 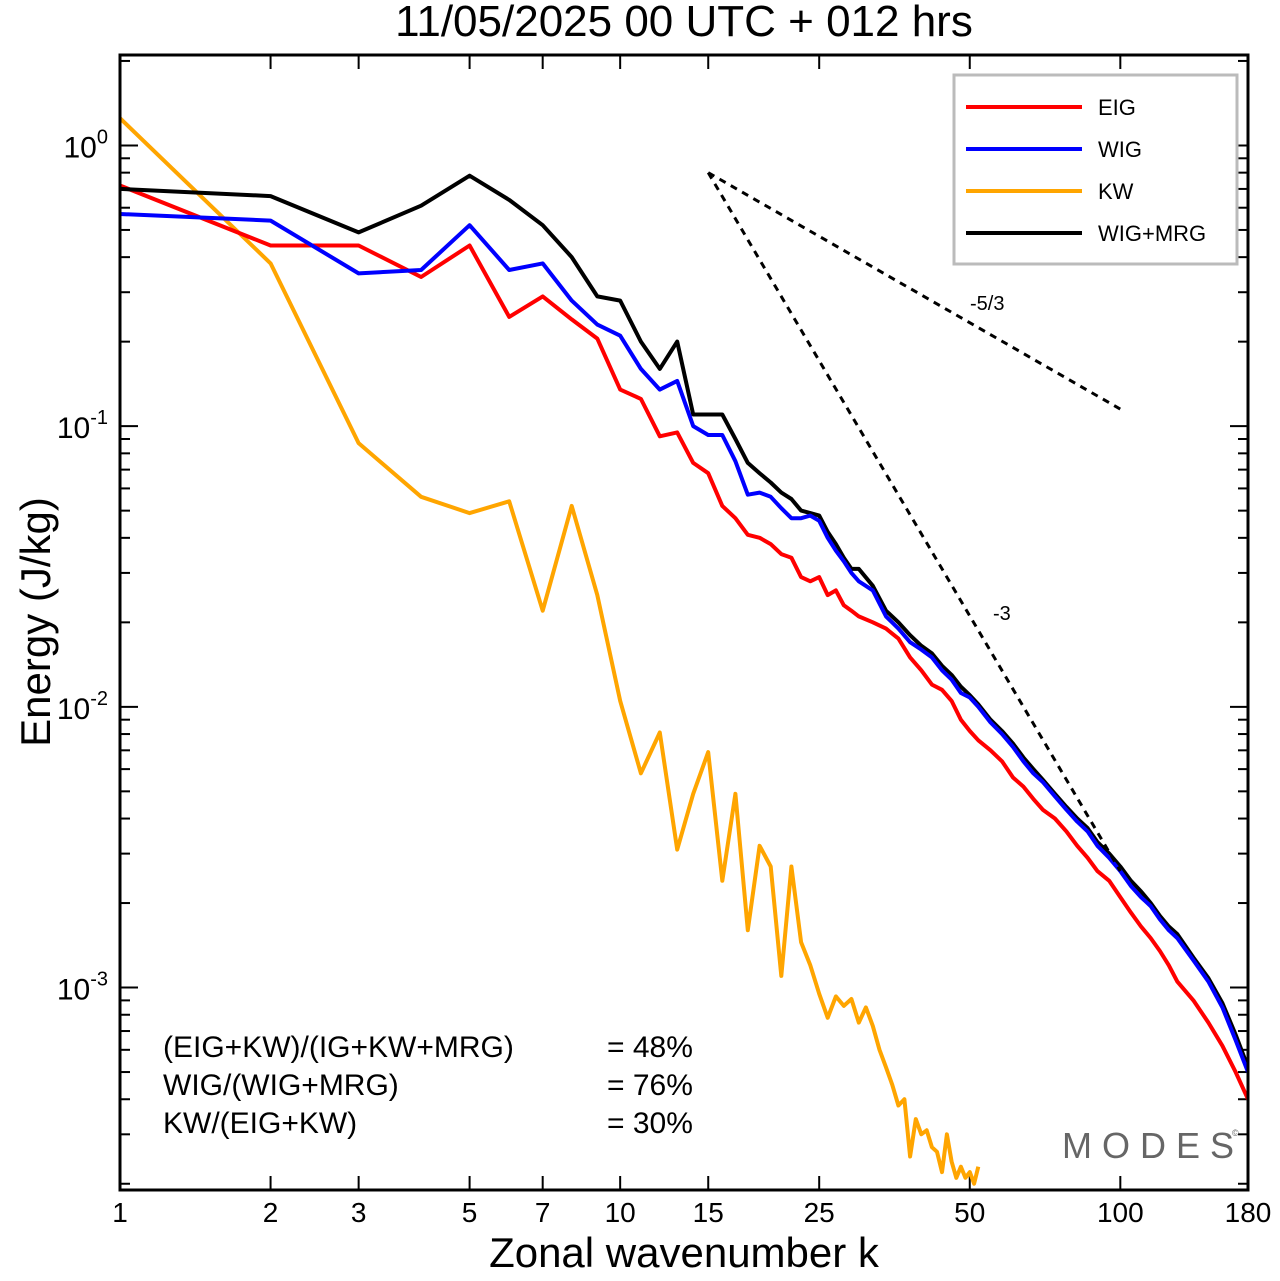 What do you see at coordinates (650, 1047) in the screenshot?
I see `ratio-value: = 48%` at bounding box center [650, 1047].